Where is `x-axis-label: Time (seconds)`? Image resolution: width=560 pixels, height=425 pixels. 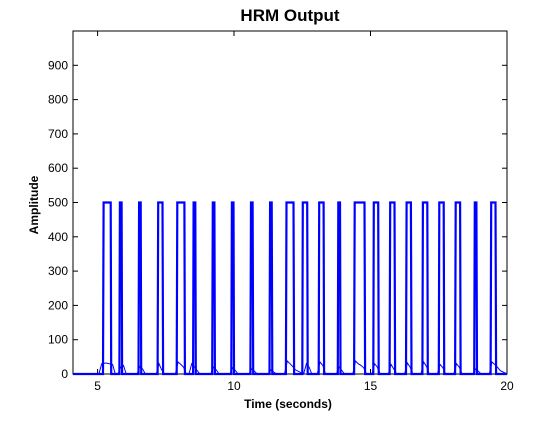
x-axis-label: Time (seconds) is located at coordinates (288, 404).